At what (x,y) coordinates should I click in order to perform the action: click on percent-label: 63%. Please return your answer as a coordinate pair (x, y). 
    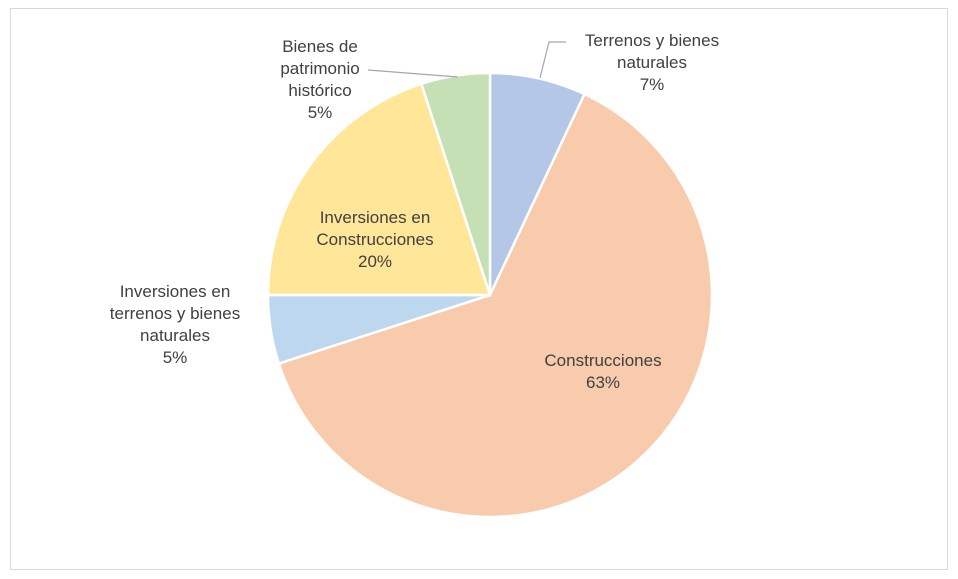
    Looking at the image, I should click on (603, 382).